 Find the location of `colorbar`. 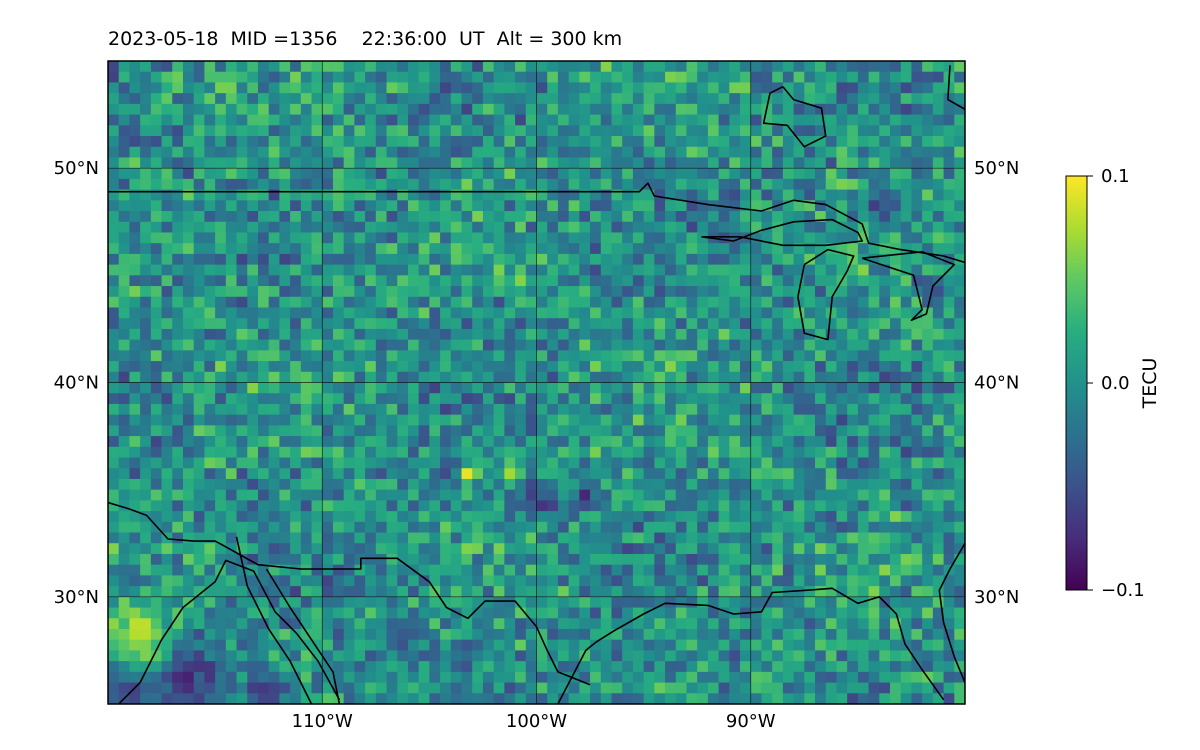

colorbar is located at coordinates (1076, 383).